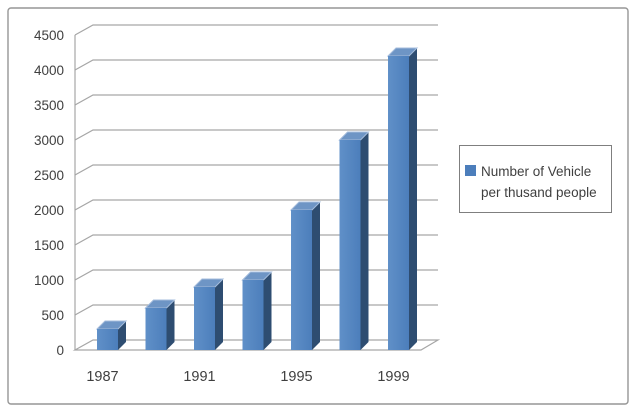  I want to click on bar-1987, so click(111, 335).